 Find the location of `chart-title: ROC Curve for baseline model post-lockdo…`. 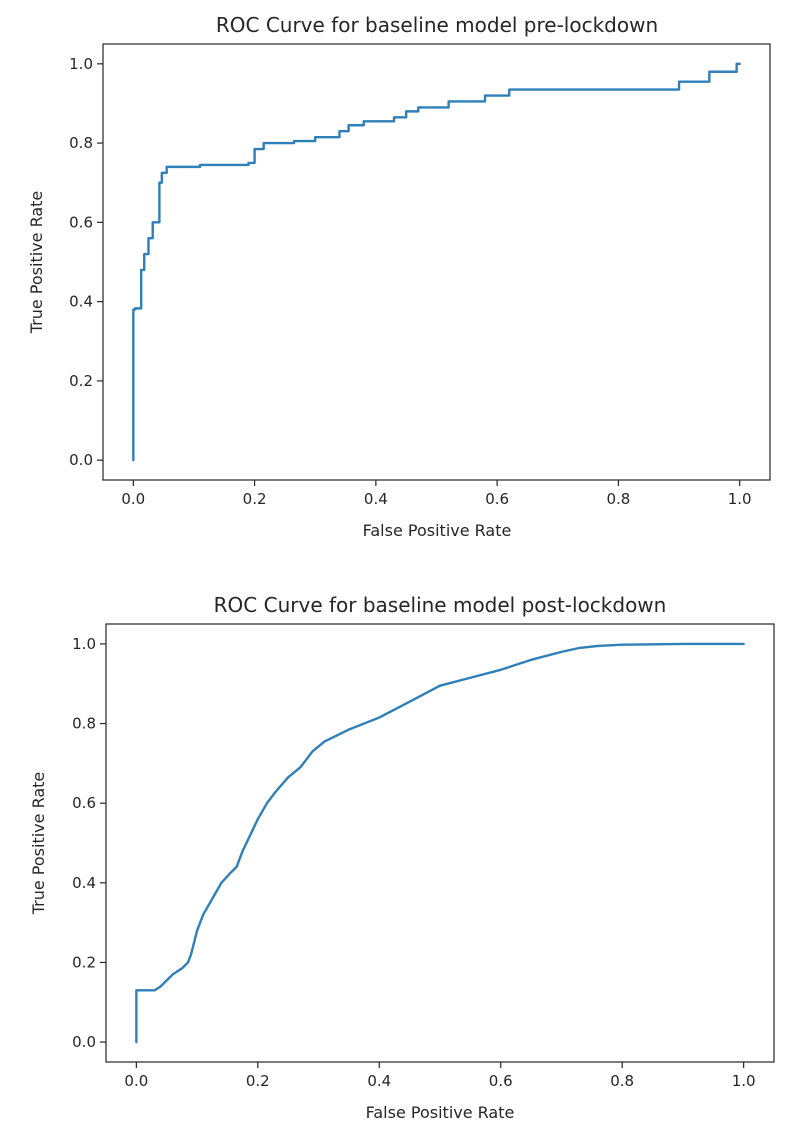

chart-title: ROC Curve for baseline model post-lockdo… is located at coordinates (440, 605).